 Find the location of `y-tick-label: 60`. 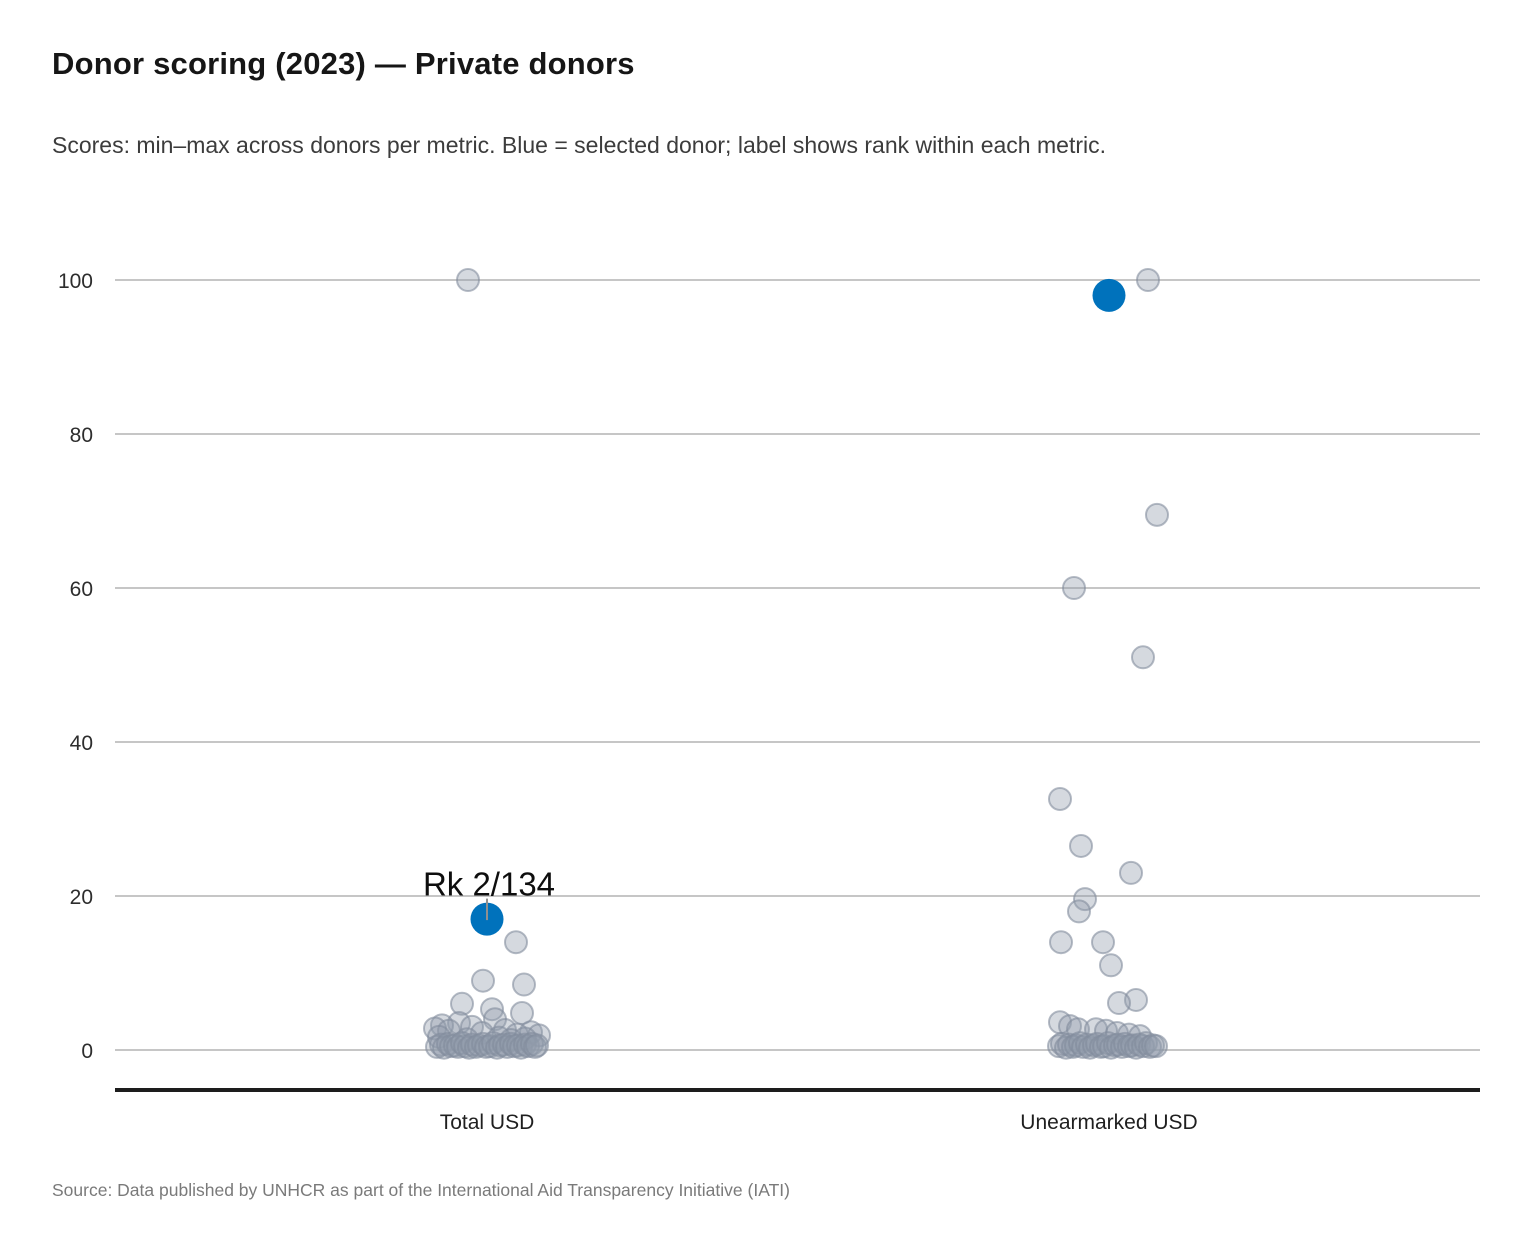

y-tick-label: 60 is located at coordinates (81, 589).